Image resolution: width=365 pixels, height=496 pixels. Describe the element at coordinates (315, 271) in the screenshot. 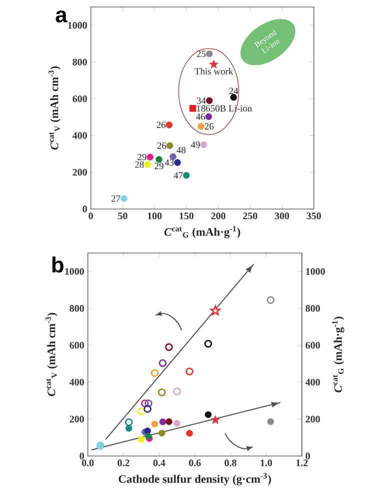

I see `y2-tick-label: 1000` at that location.